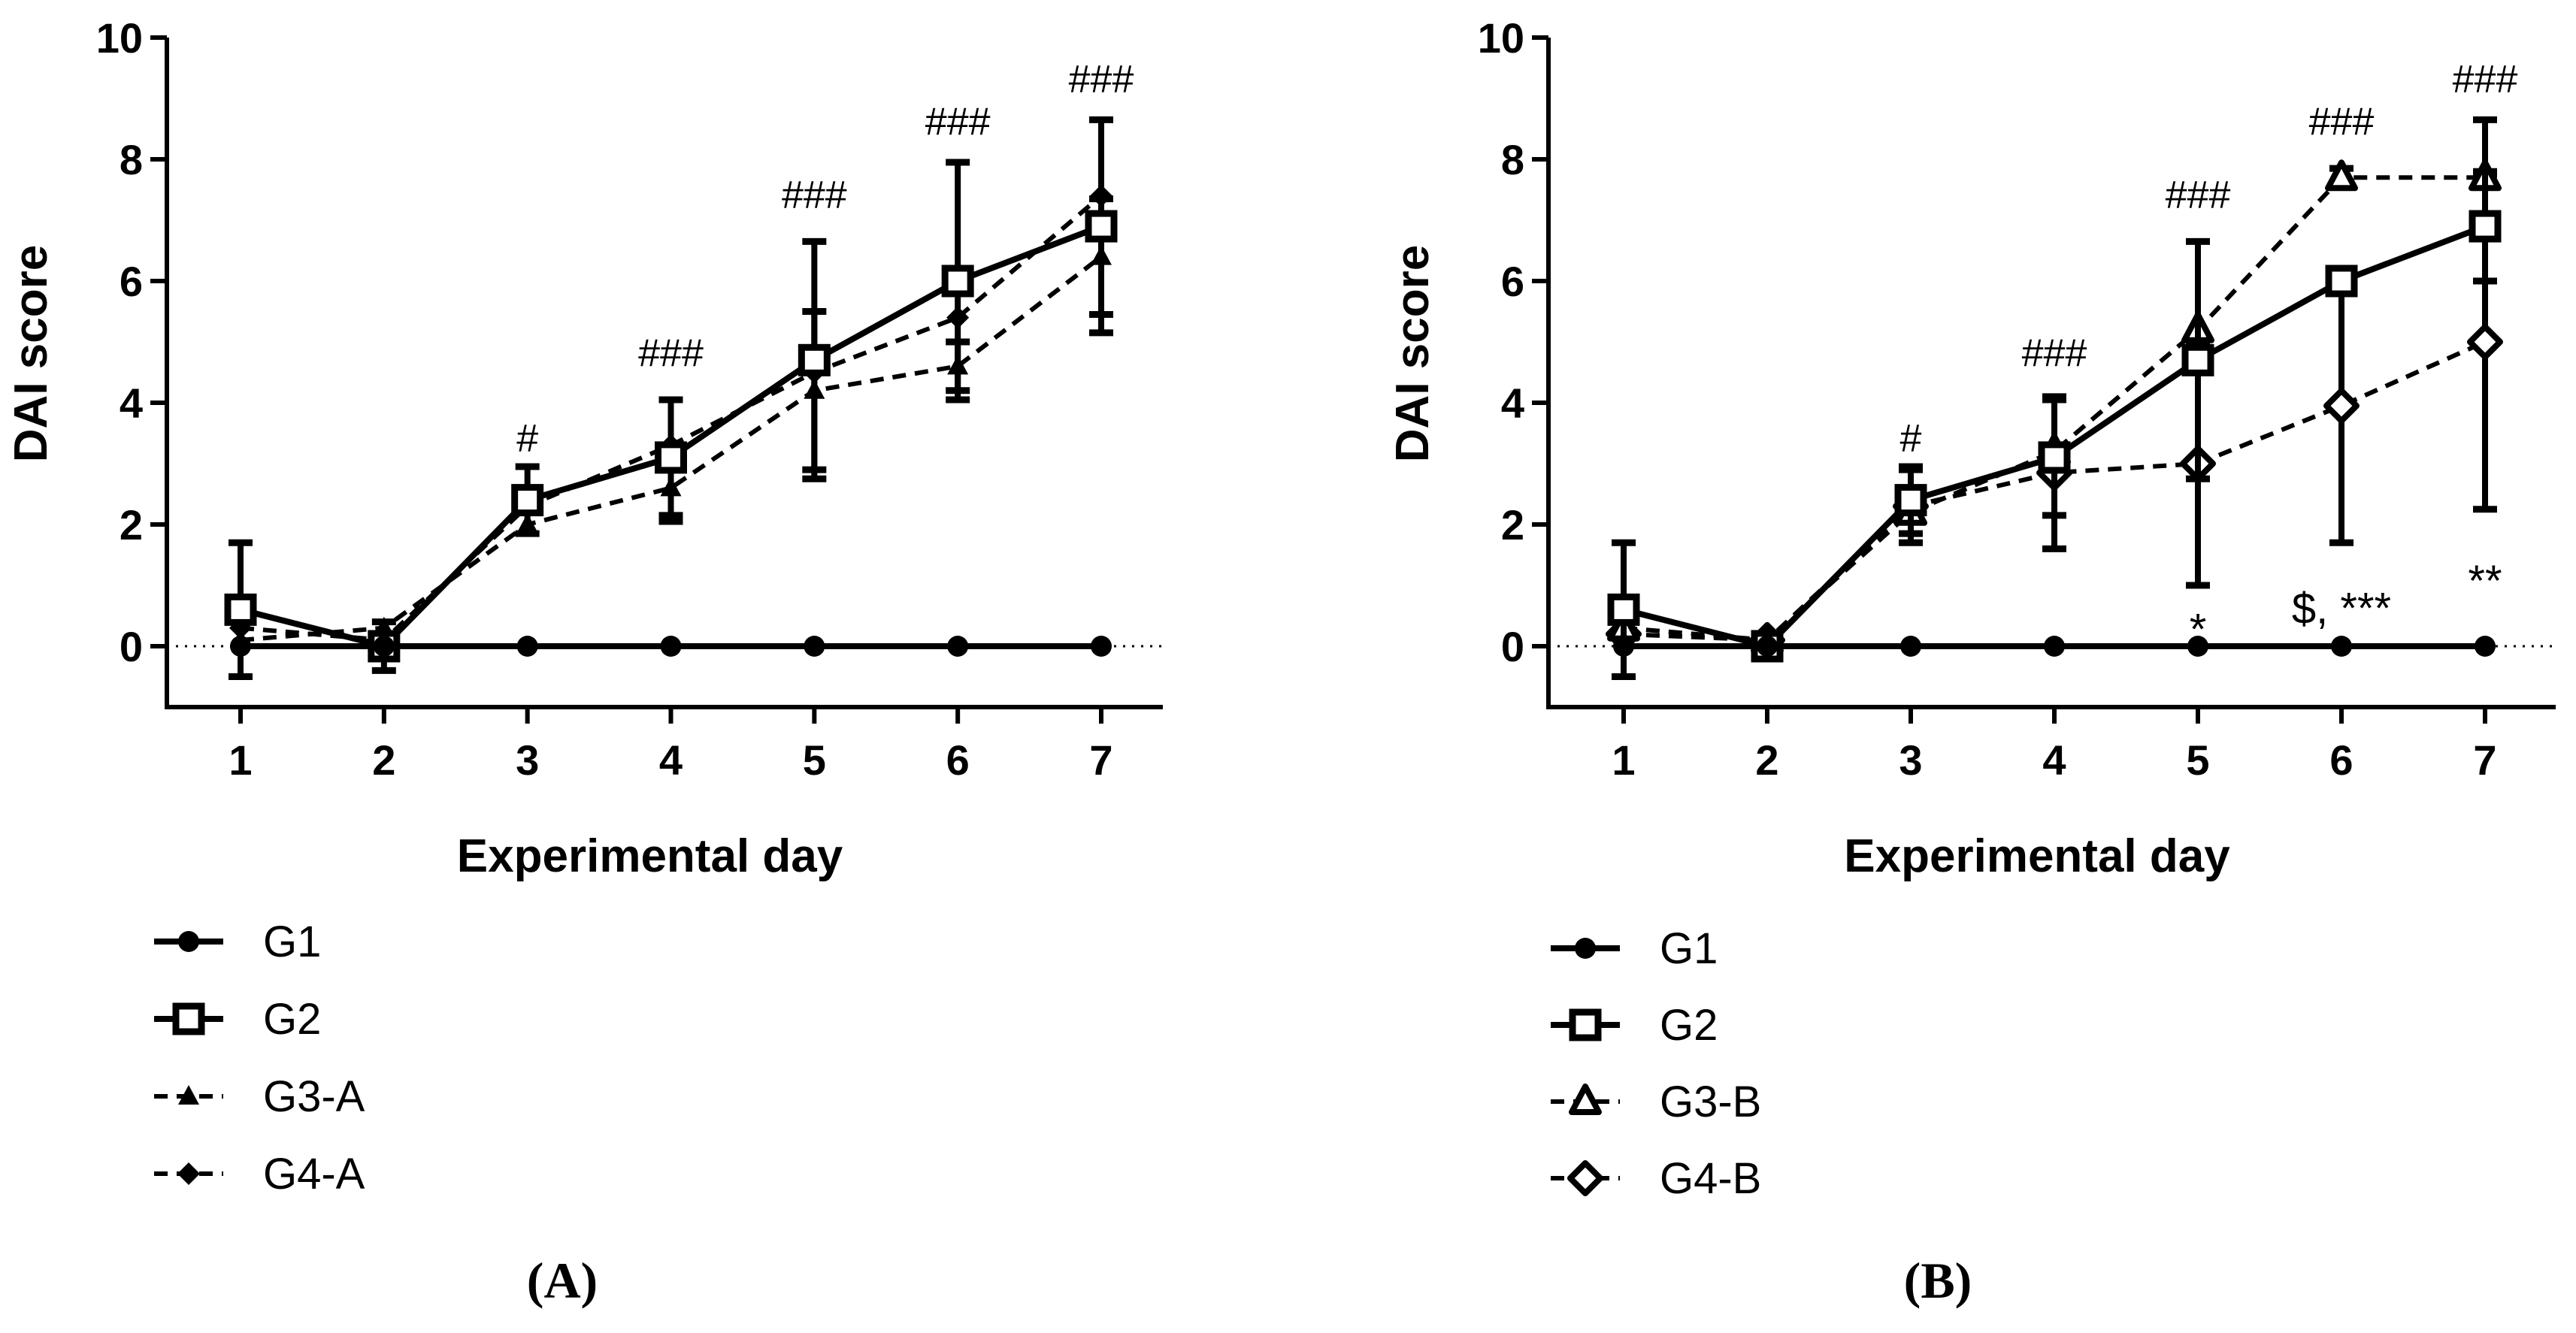  Describe the element at coordinates (1656, 1179) in the screenshot. I see `legend-item-g4-b: G4-B` at that location.